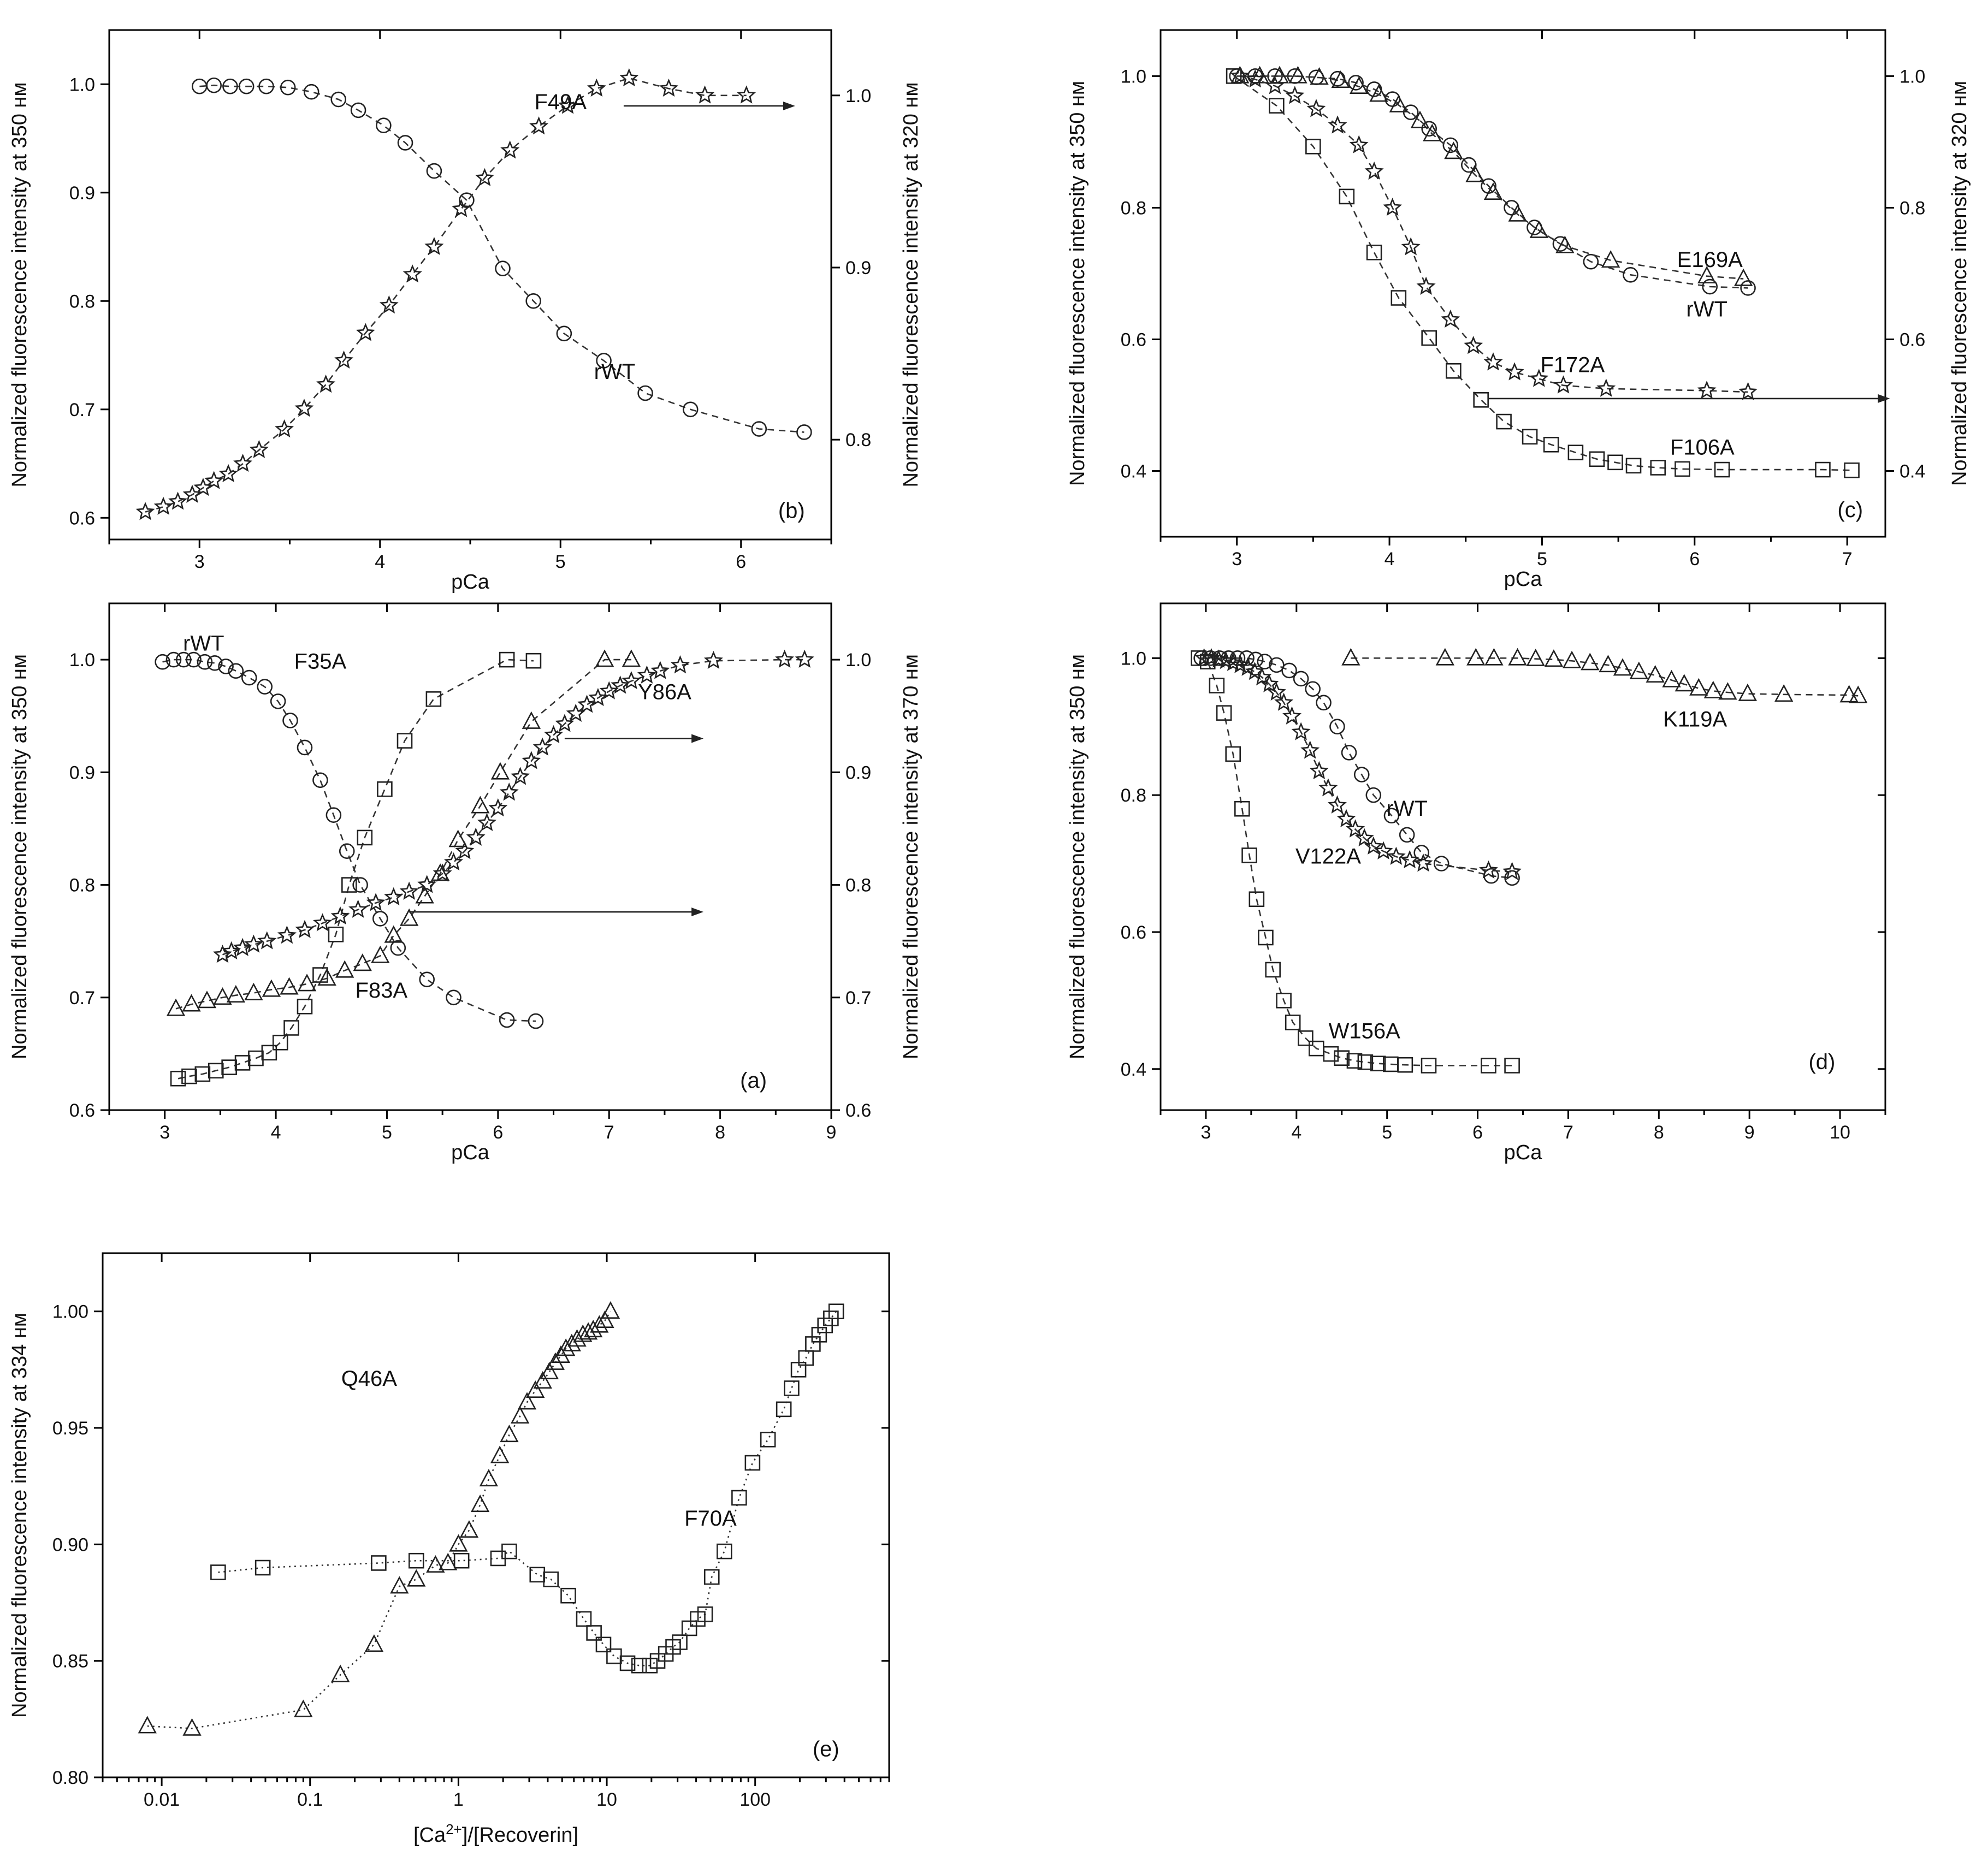 This screenshot has height=1868, width=1988. Describe the element at coordinates (70, 1544) in the screenshot. I see `y-tick-label: 0.90` at that location.